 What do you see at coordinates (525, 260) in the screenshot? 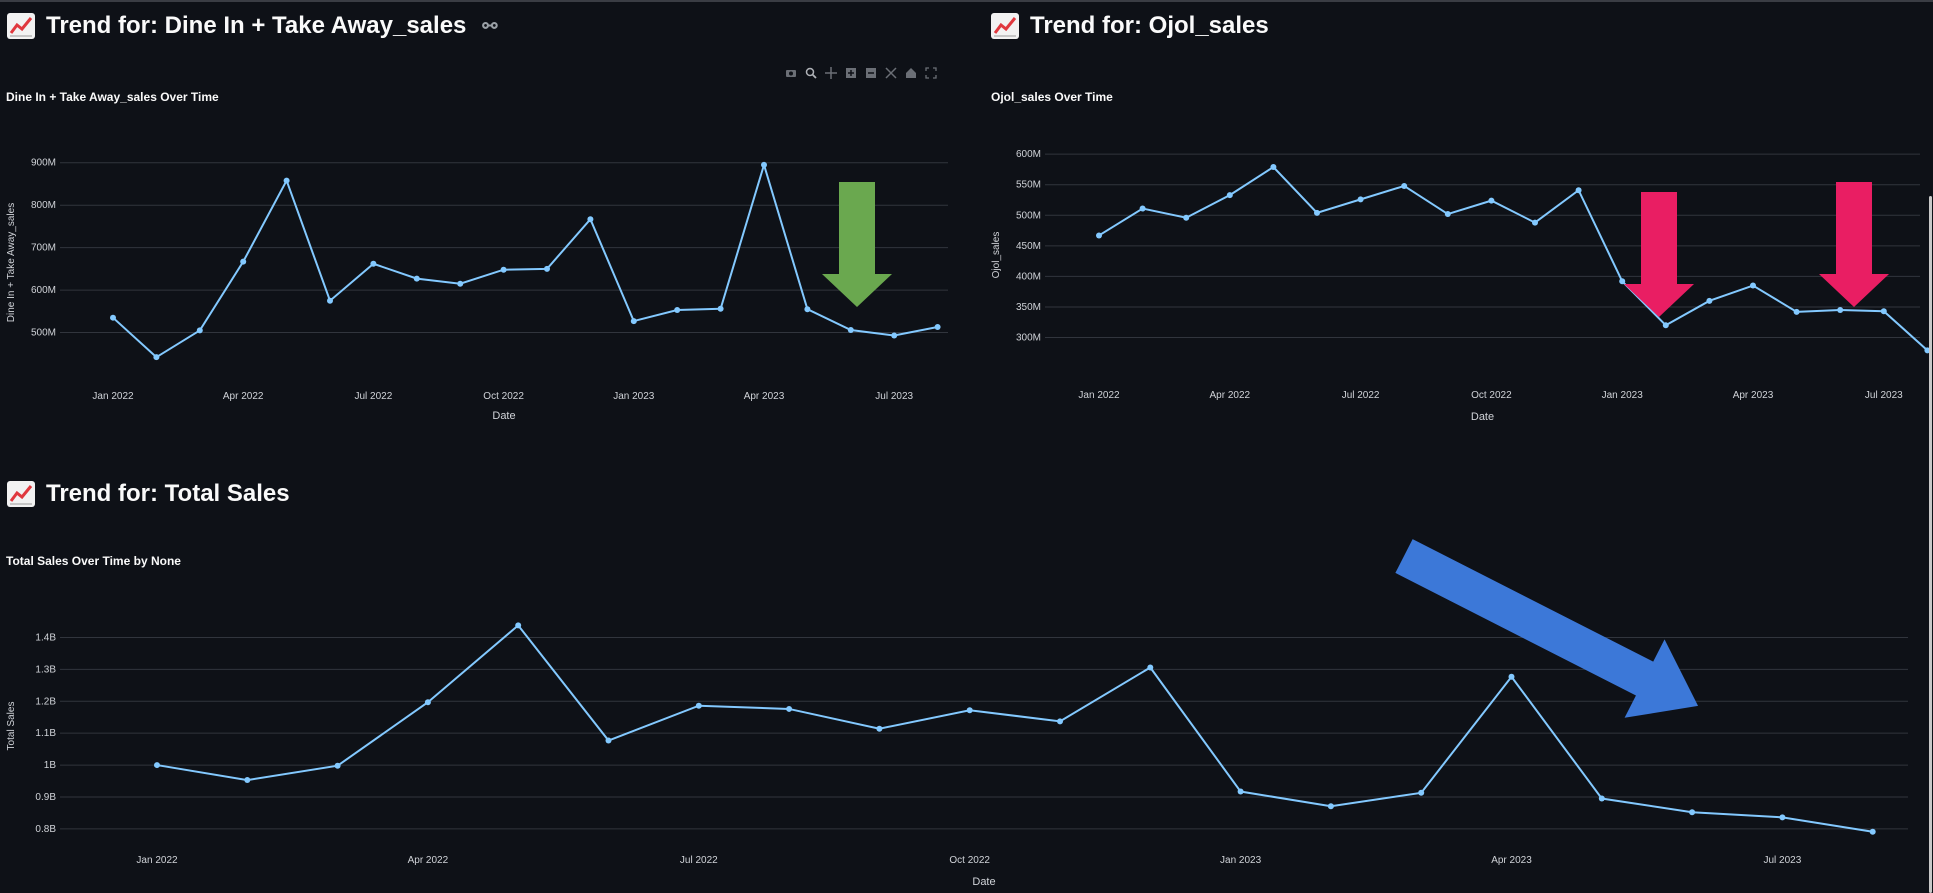
I see `series-line` at bounding box center [525, 260].